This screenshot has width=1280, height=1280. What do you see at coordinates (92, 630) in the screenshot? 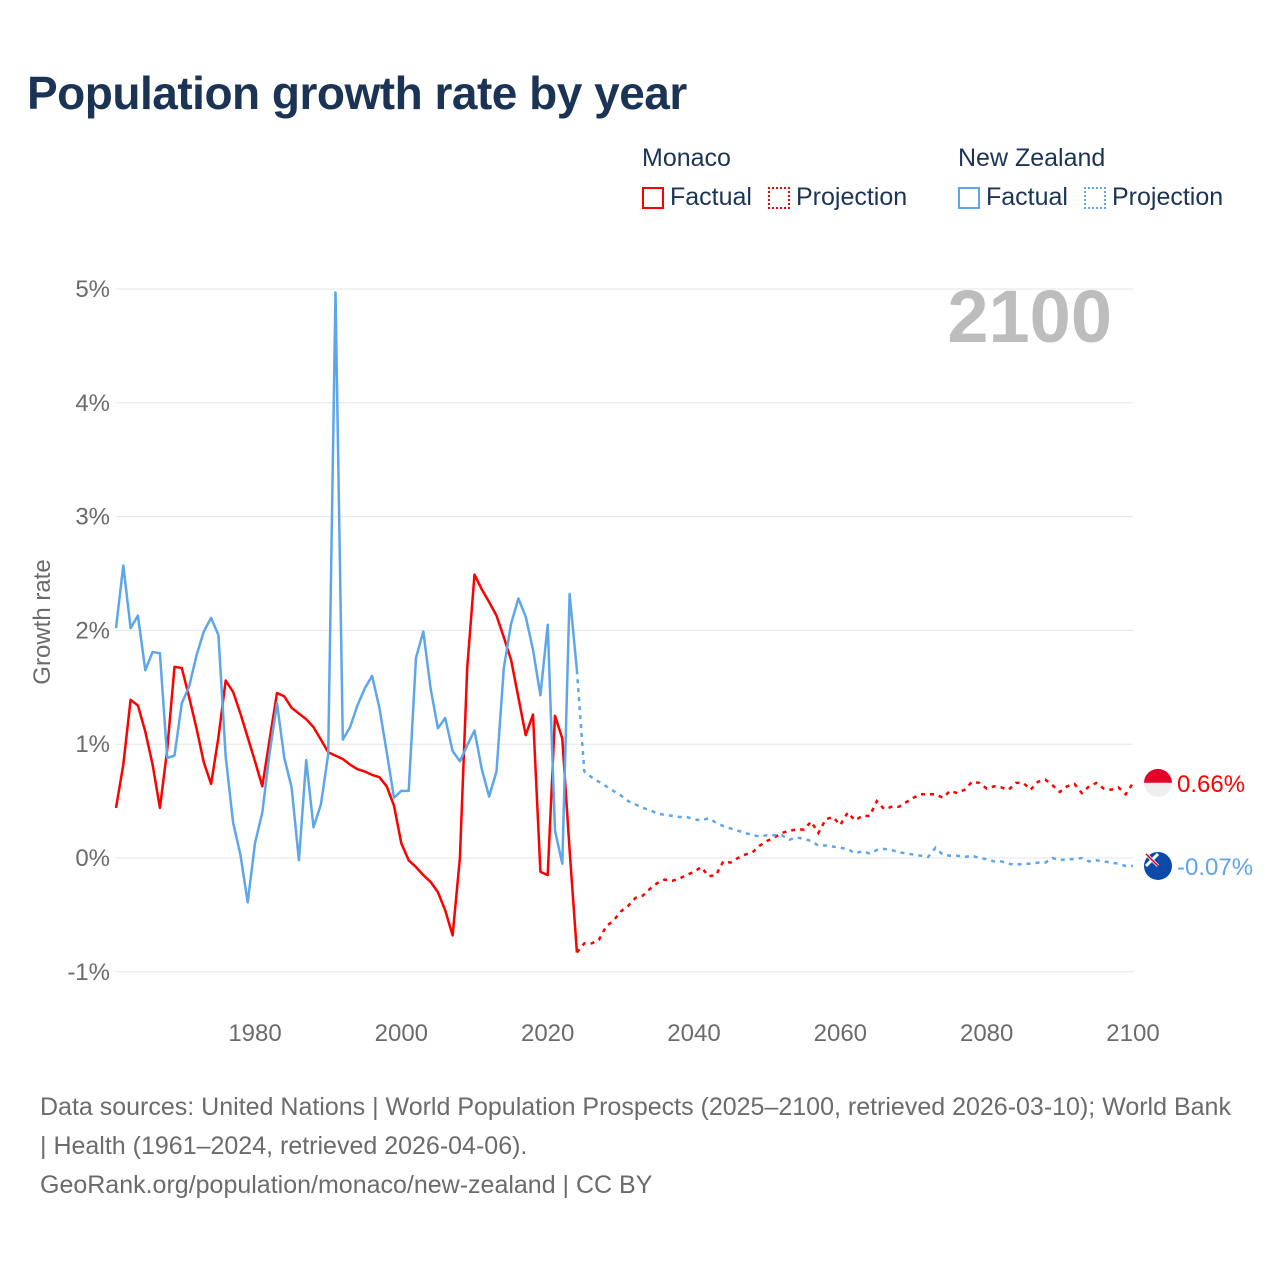
I see `y-tick-label: 2%` at bounding box center [92, 630].